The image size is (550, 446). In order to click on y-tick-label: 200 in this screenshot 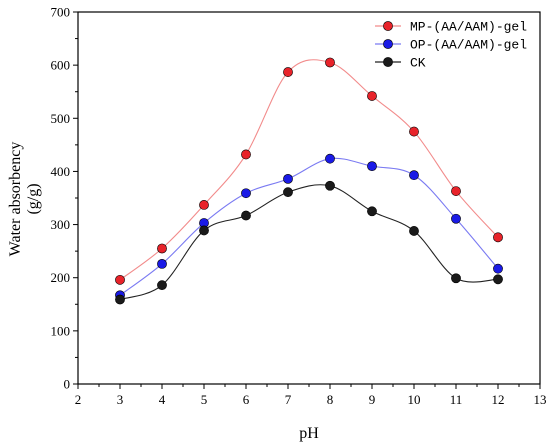, I will do `click(61, 277)`.